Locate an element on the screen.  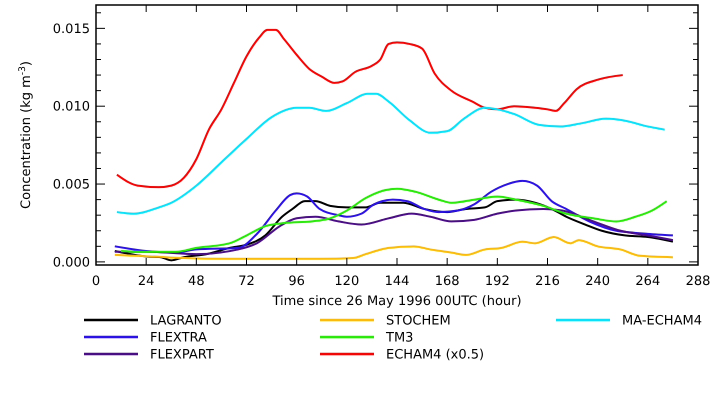
x-tick-label: 72 is located at coordinates (246, 281).